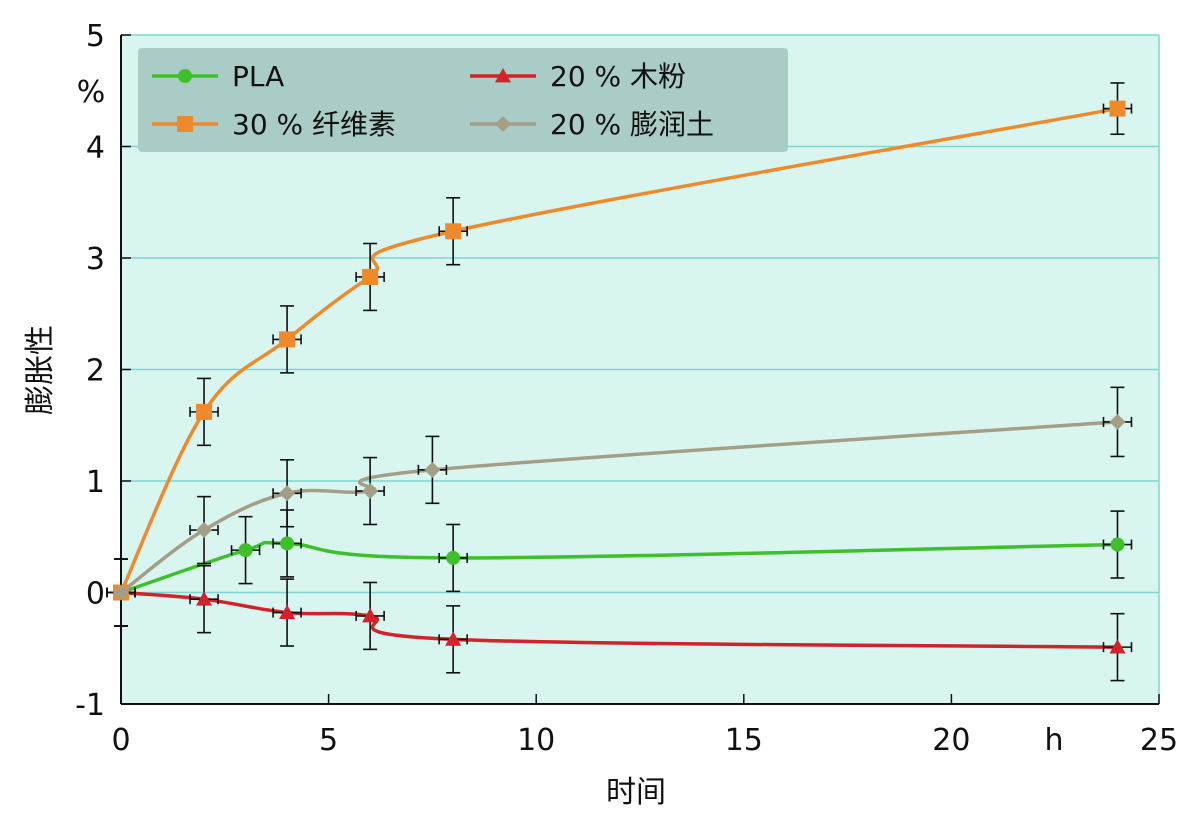 The image size is (1184, 825). Describe the element at coordinates (40, 370) in the screenshot. I see `y-axis-title: 膨胀性` at that location.